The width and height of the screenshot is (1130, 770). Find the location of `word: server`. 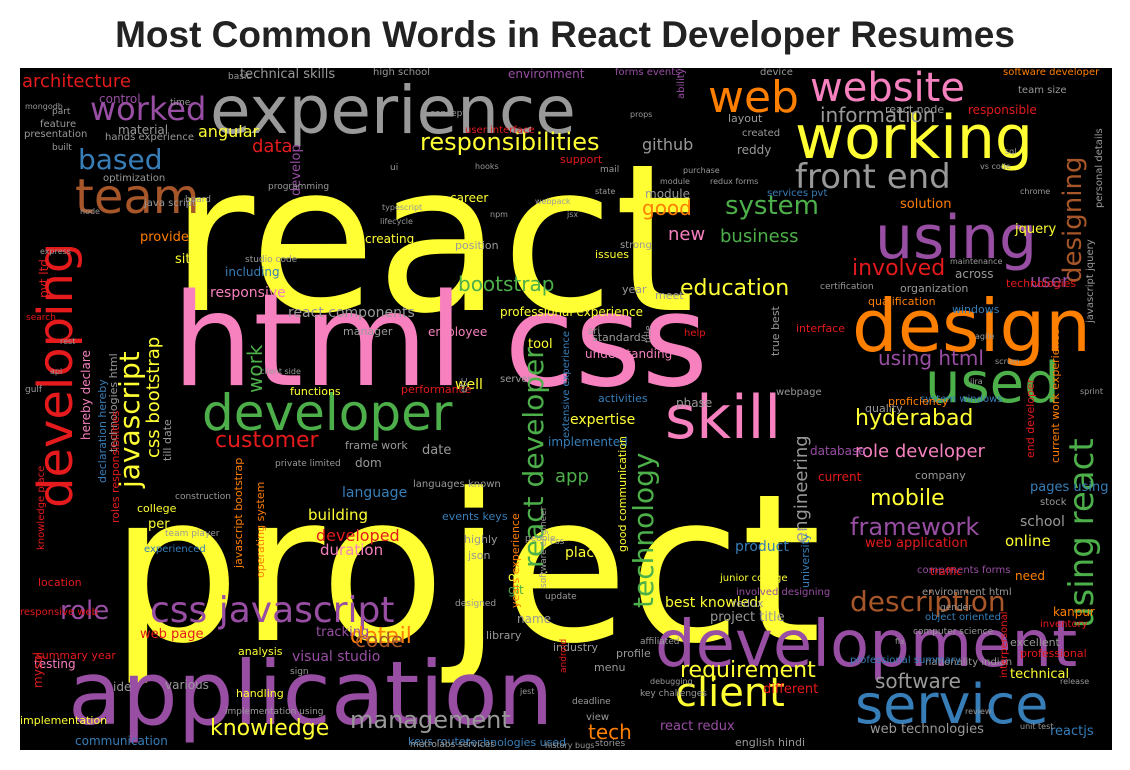

word: server is located at coordinates (516, 379).